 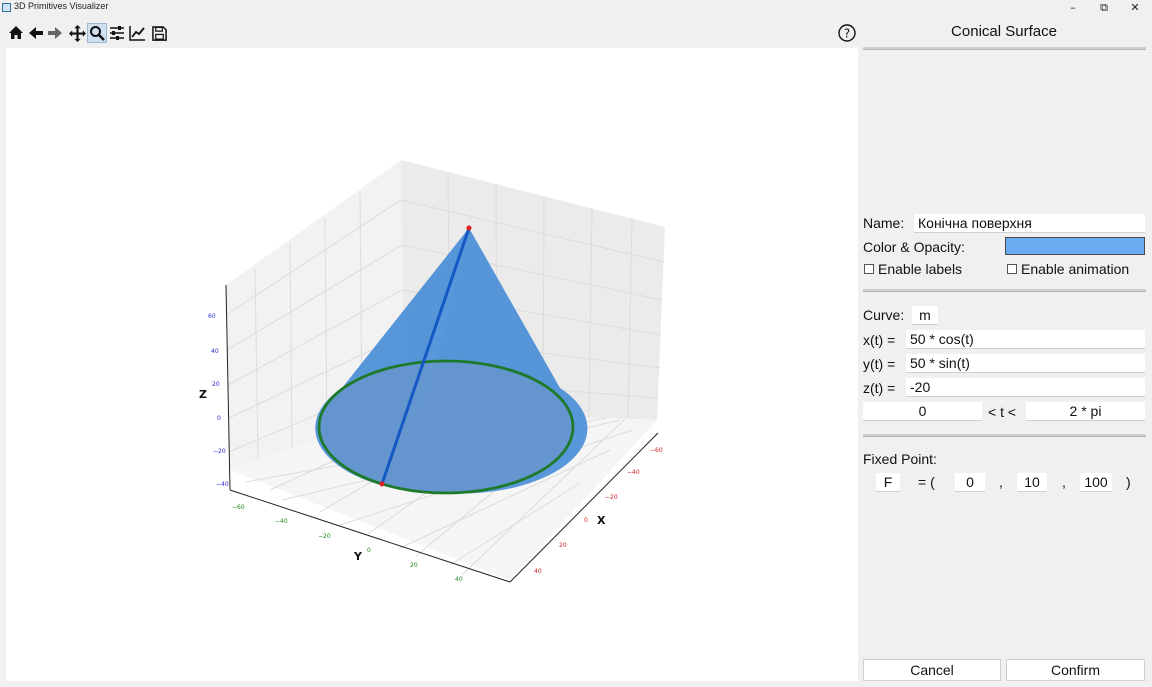 I want to click on fixed-x-input: 0, so click(x=970, y=482).